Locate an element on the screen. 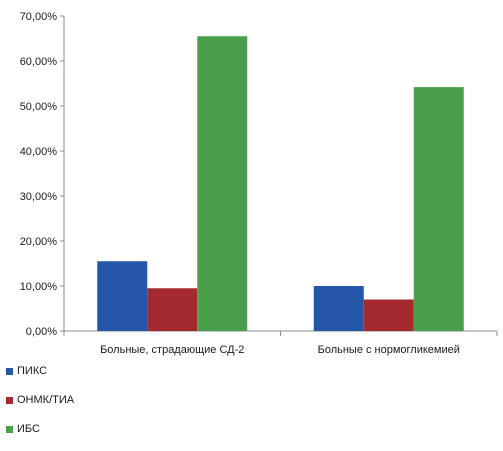 This screenshot has width=503, height=451. legend-item-piks: ПИКС is located at coordinates (40, 371).